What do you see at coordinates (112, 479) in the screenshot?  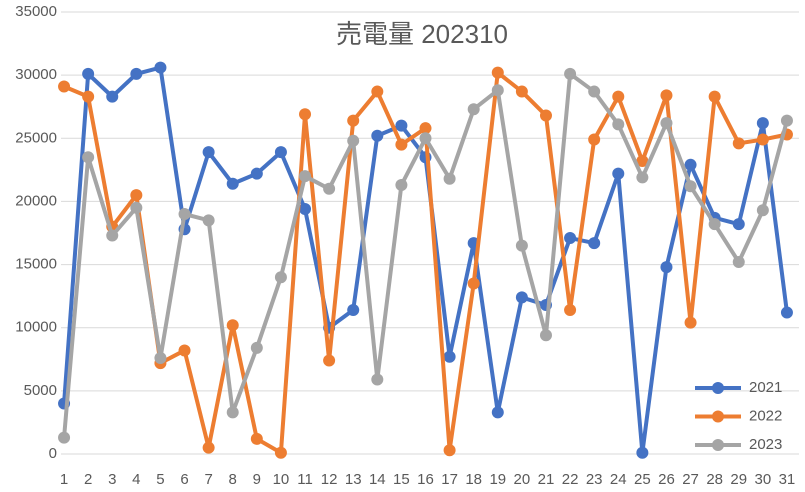 I see `x-tick-label: 3` at bounding box center [112, 479].